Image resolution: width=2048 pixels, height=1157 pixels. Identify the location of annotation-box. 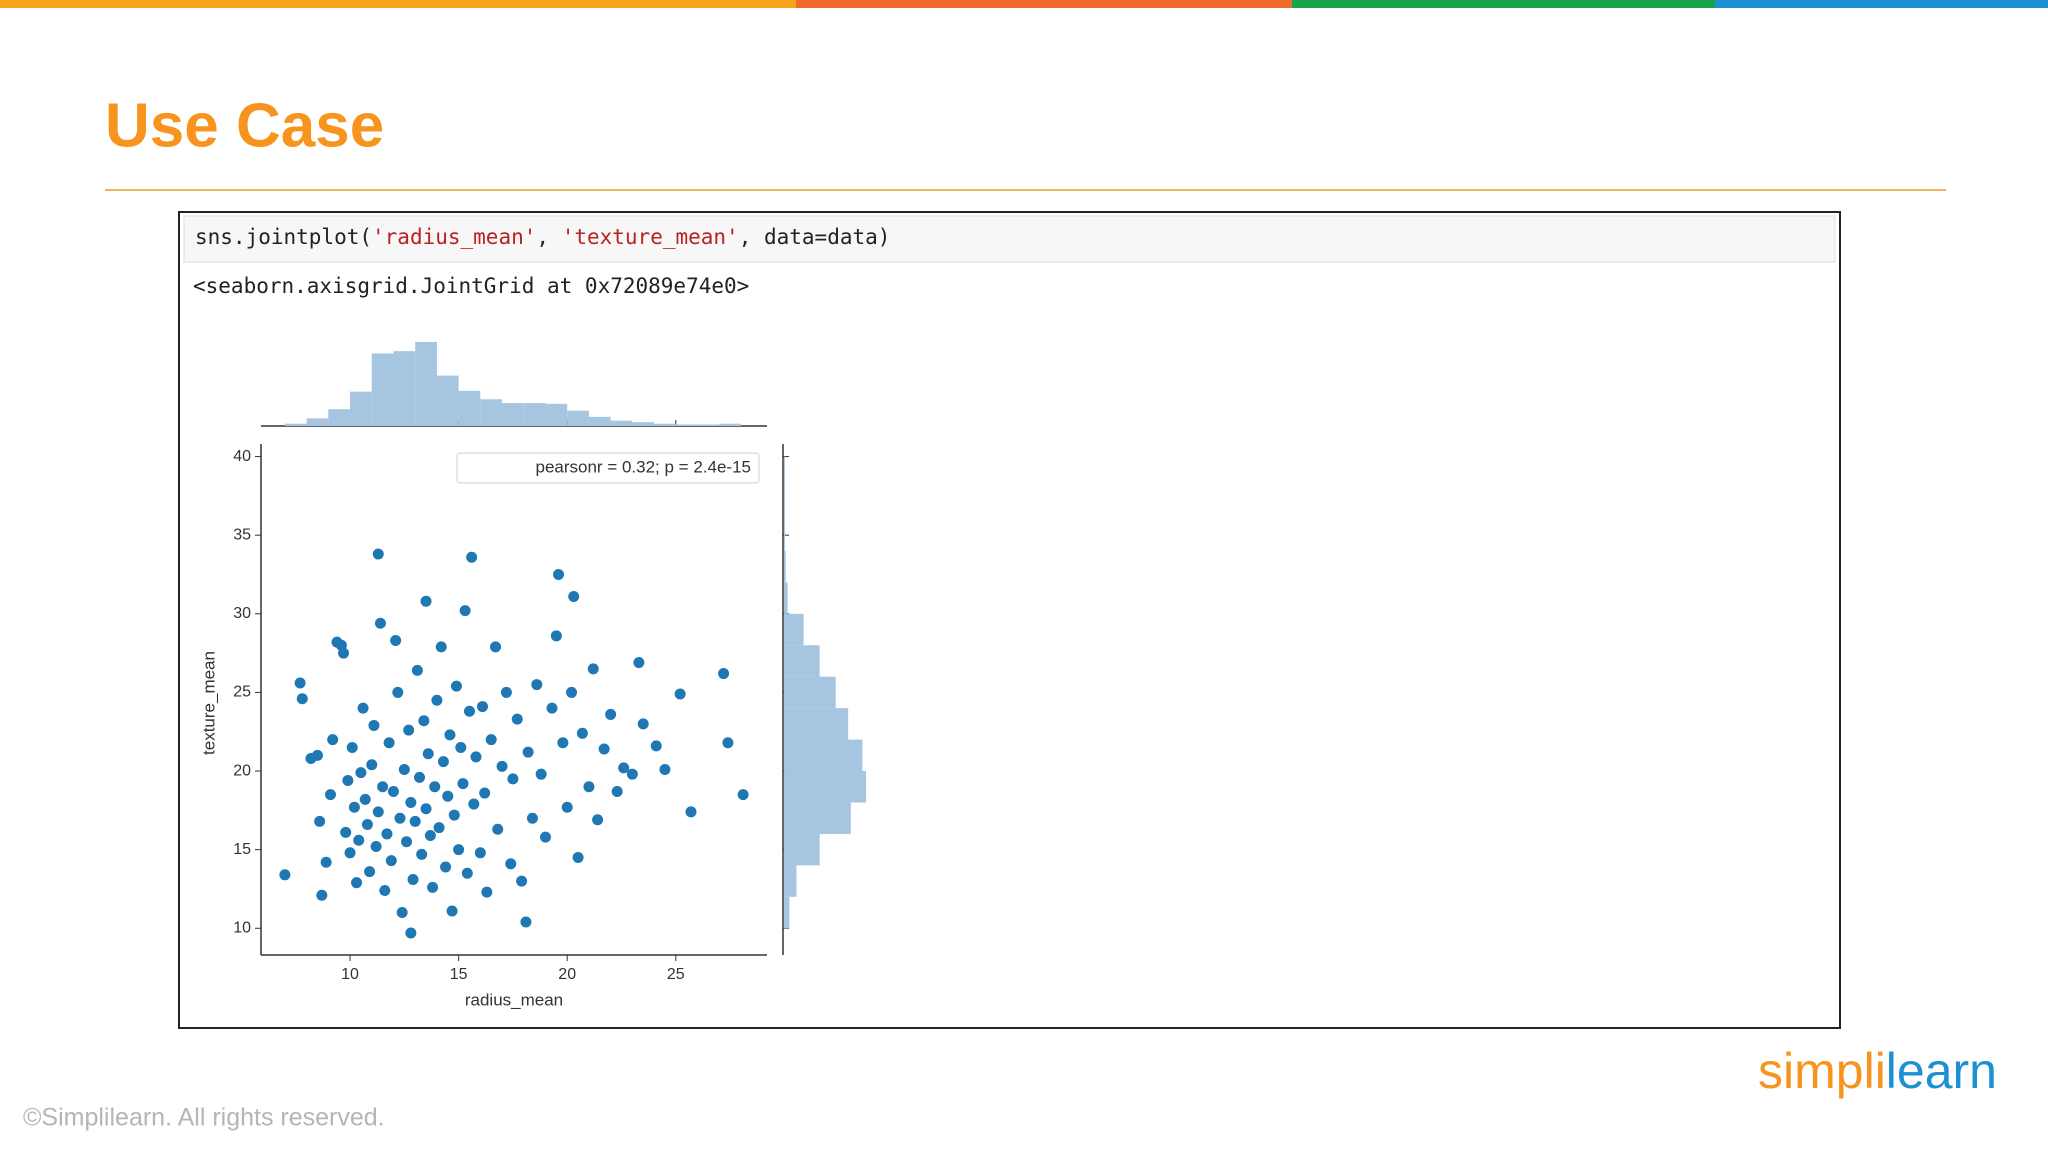
(608, 468).